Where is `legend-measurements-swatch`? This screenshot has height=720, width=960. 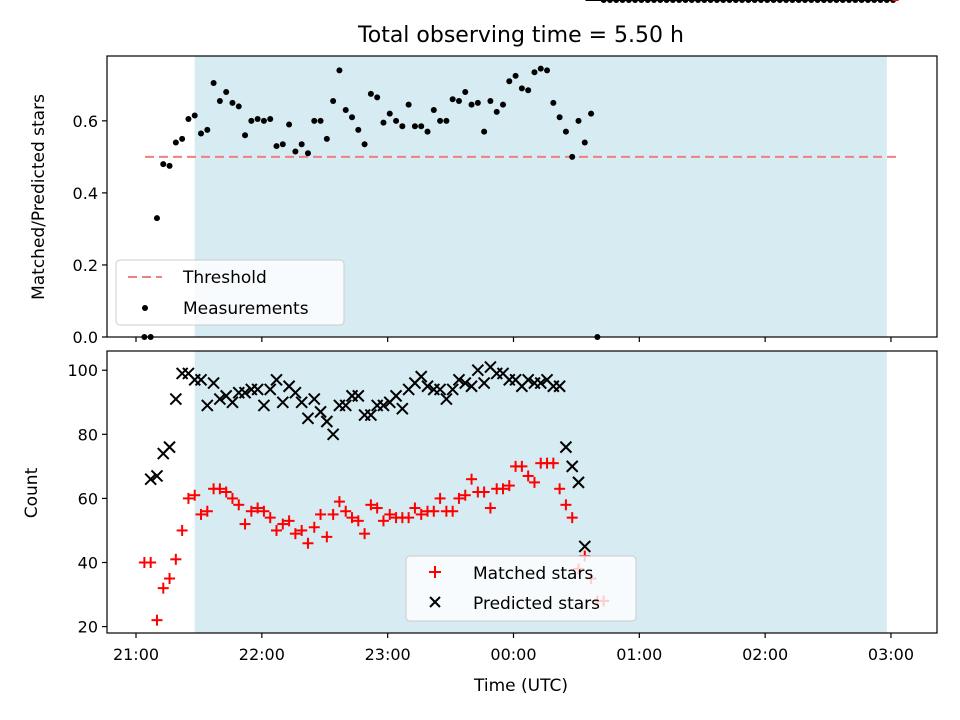 legend-measurements-swatch is located at coordinates (145, 308).